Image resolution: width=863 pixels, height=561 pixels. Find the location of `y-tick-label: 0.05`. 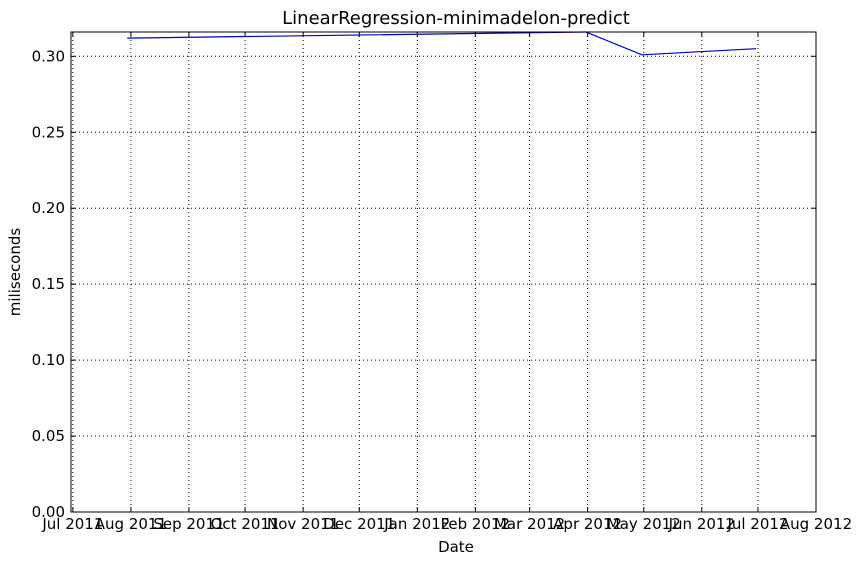

y-tick-label: 0.05 is located at coordinates (48, 436).